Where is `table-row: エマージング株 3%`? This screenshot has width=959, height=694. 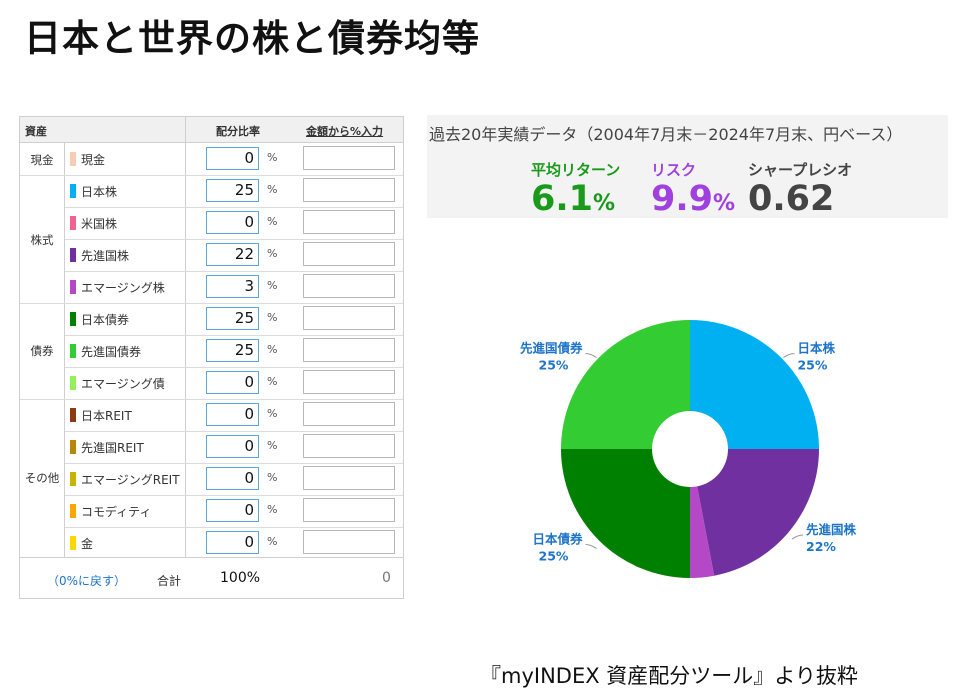
table-row: エマージング株 3% is located at coordinates (234, 287).